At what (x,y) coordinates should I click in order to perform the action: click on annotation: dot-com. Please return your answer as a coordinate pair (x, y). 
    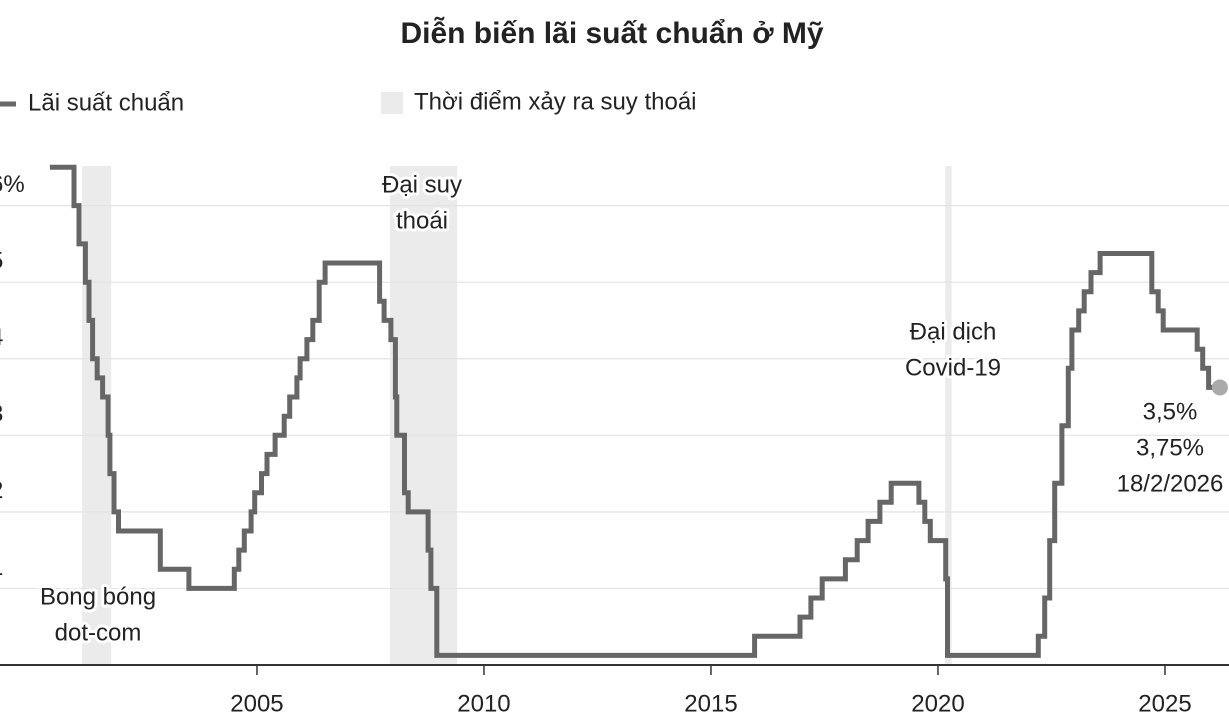
    Looking at the image, I should click on (98, 632).